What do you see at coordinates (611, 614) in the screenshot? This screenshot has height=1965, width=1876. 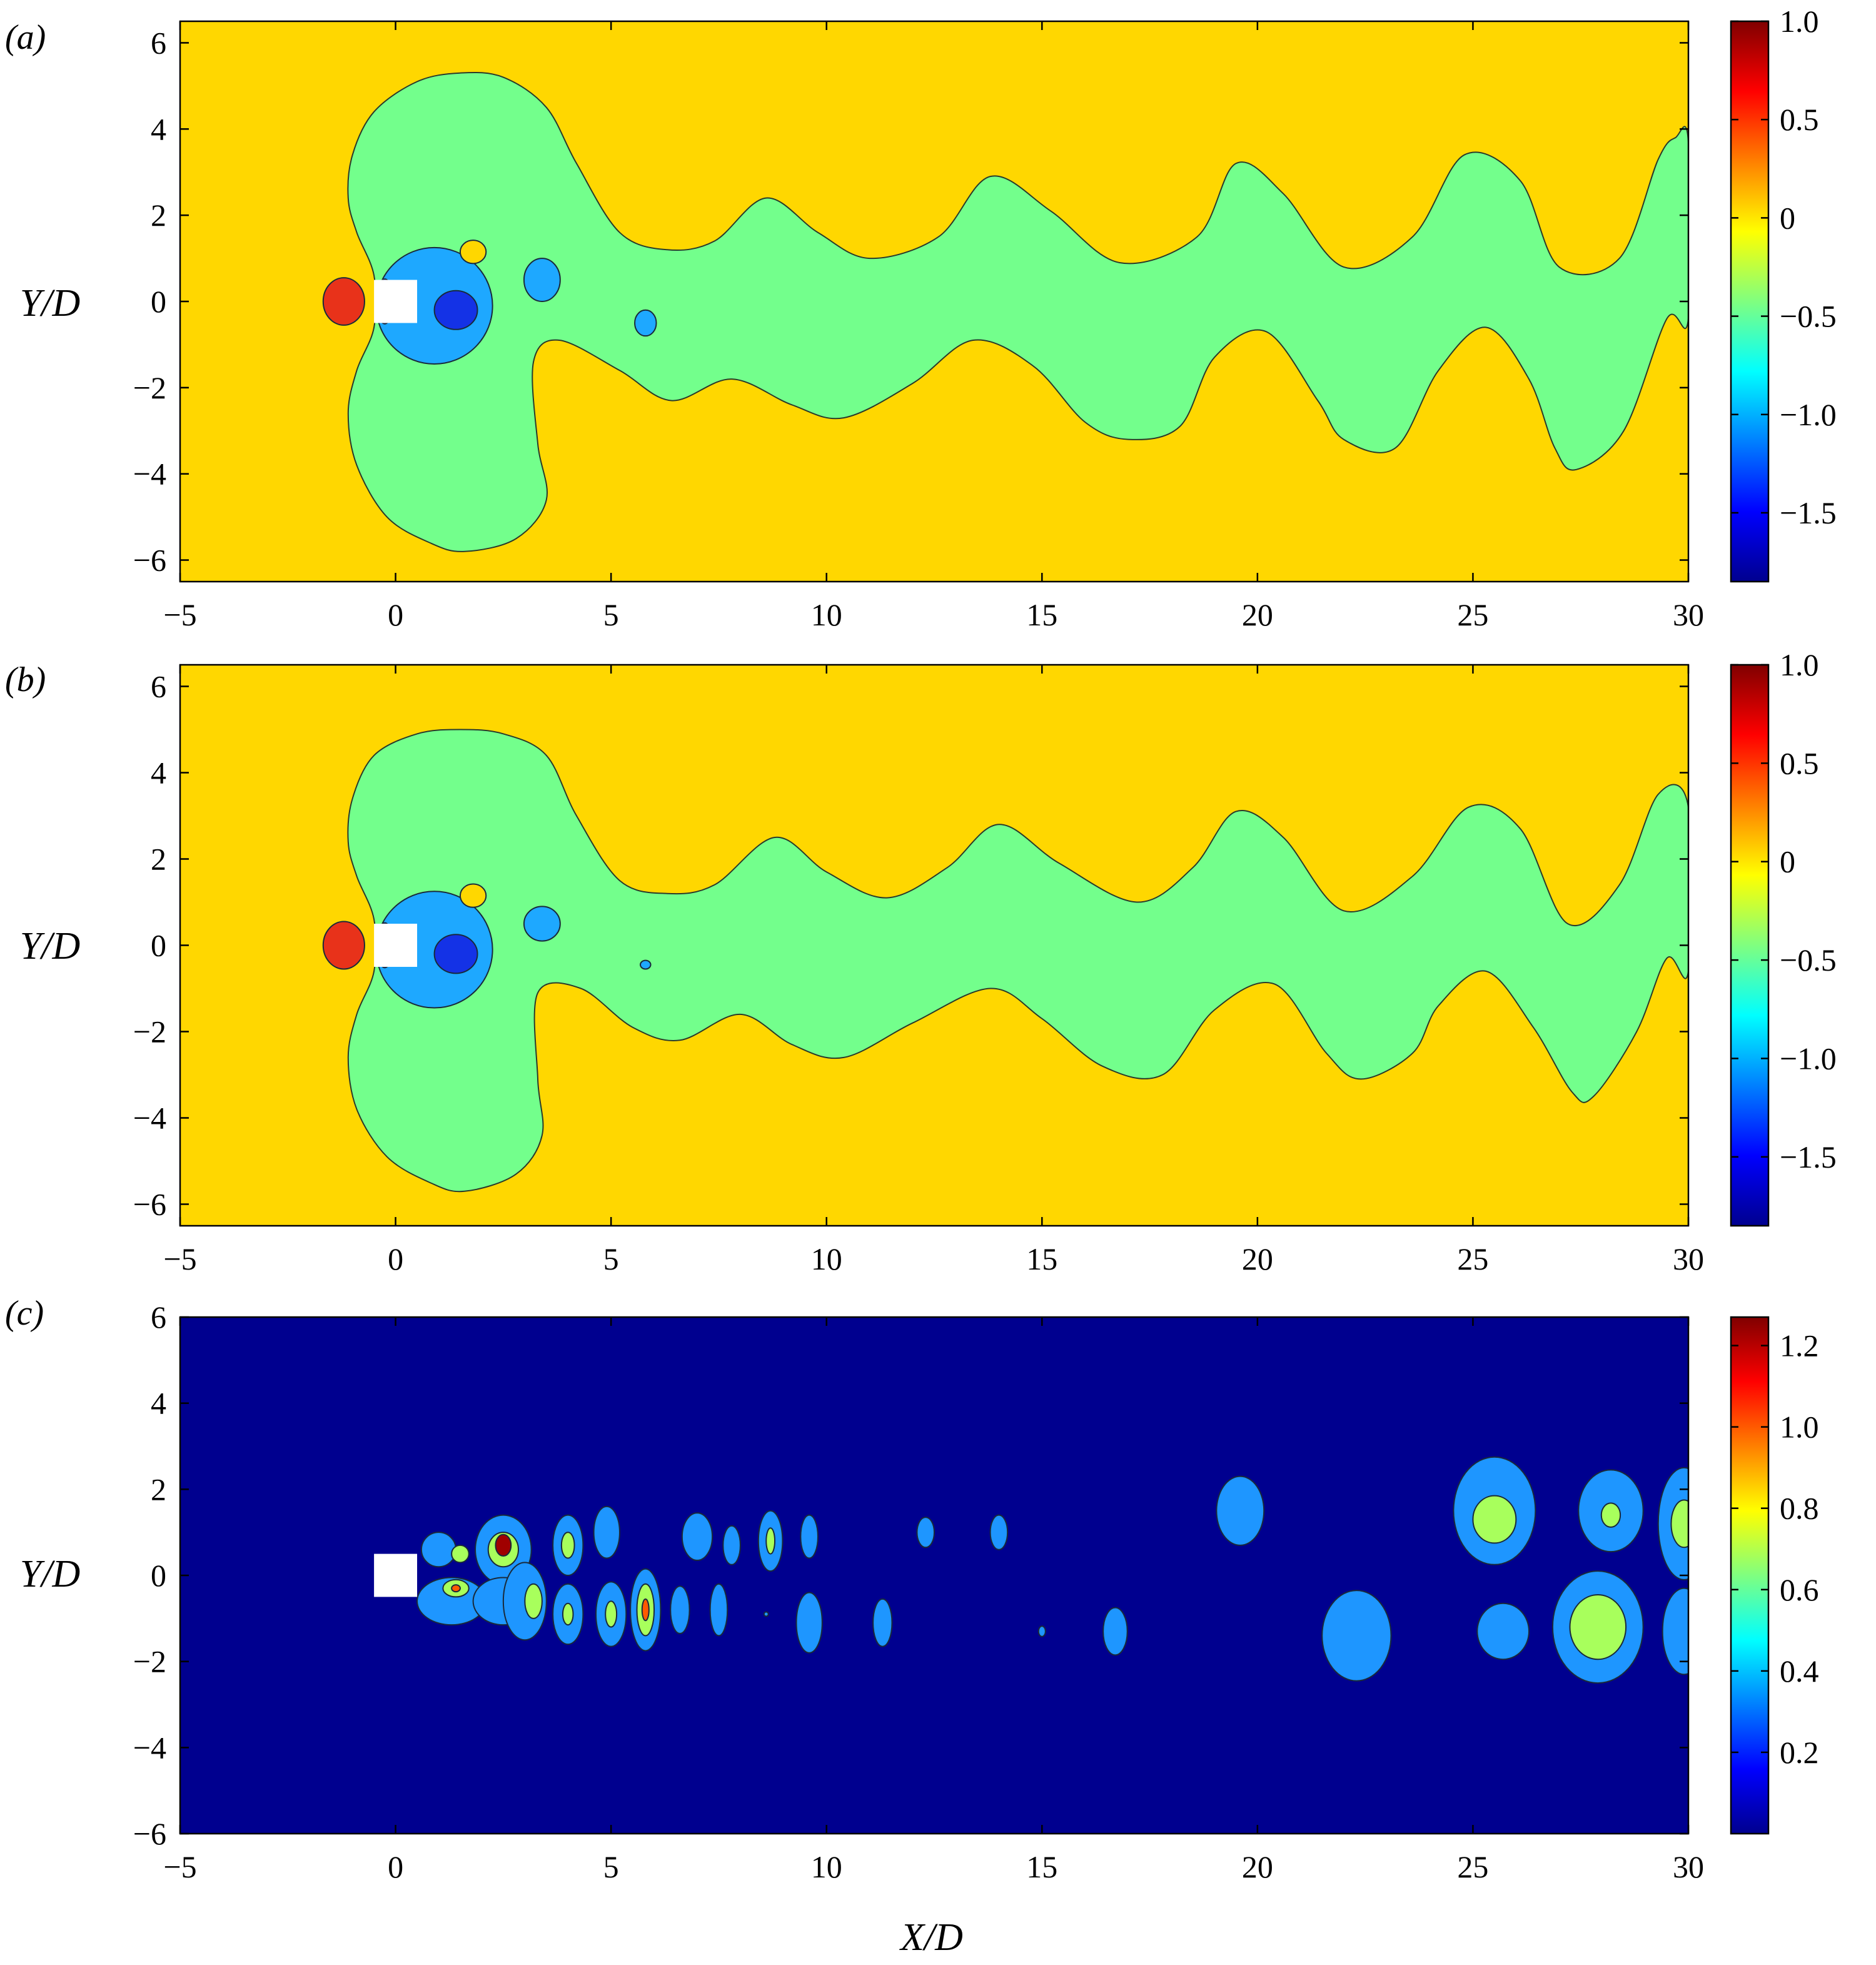 I see `x-tick-label: 5` at bounding box center [611, 614].